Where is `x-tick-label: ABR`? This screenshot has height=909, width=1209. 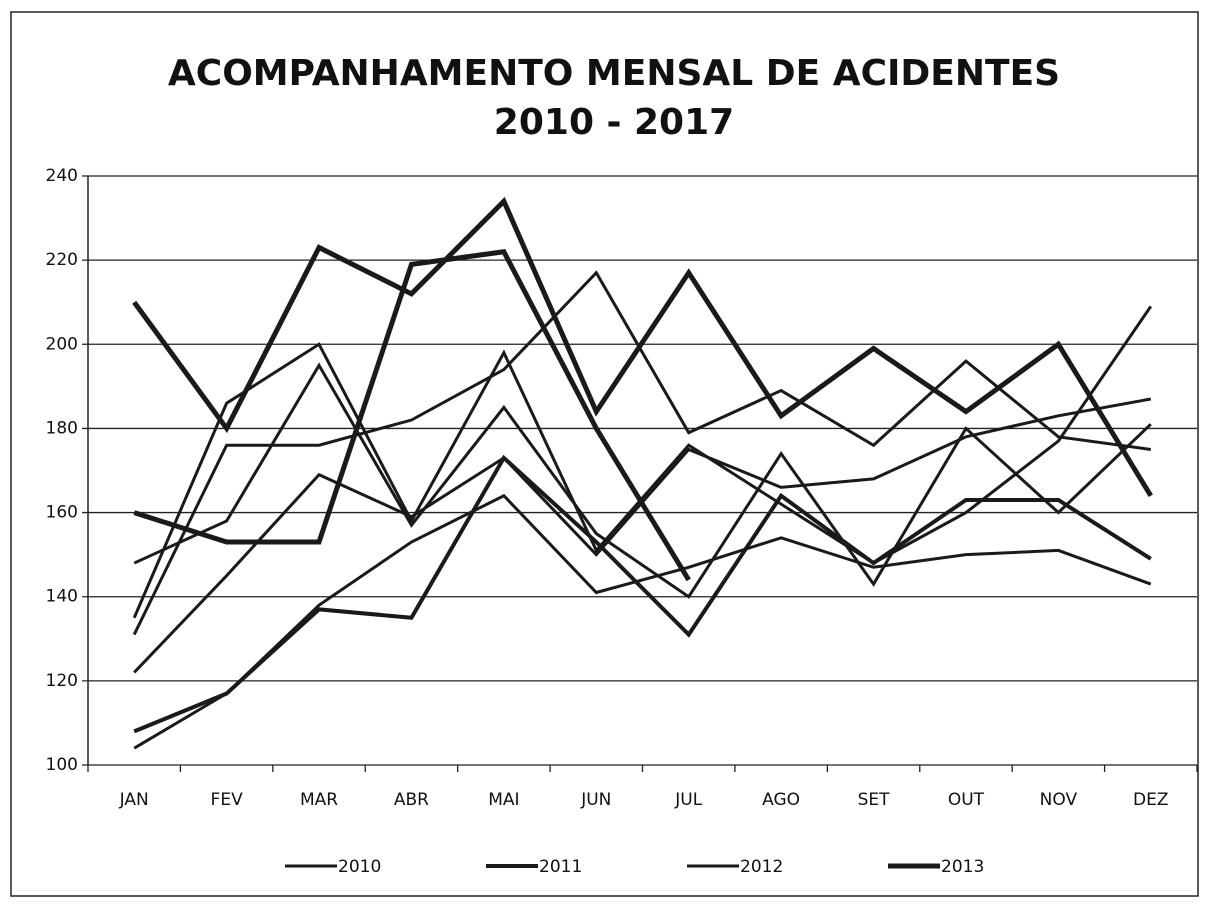 x-tick-label: ABR is located at coordinates (411, 800).